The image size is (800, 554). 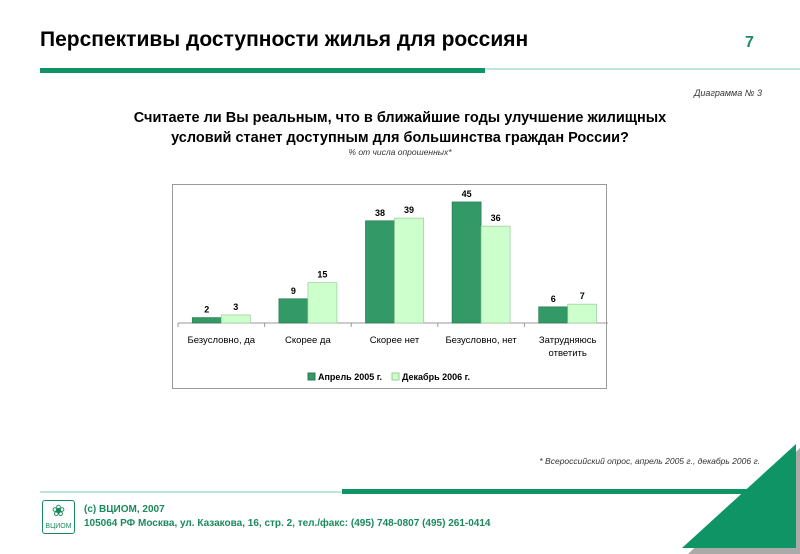 I want to click on category-label: Затрудняюсь, so click(x=568, y=340).